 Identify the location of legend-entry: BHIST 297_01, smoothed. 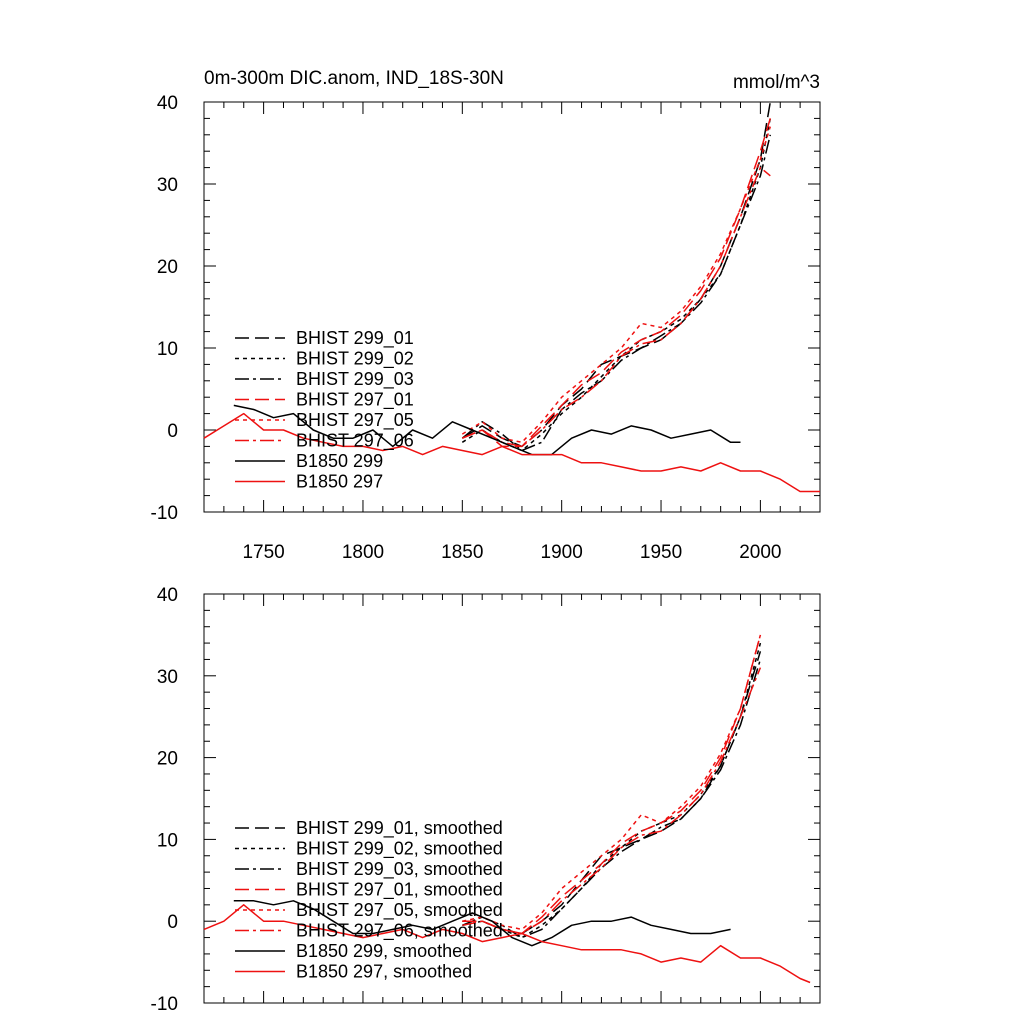
(399, 890).